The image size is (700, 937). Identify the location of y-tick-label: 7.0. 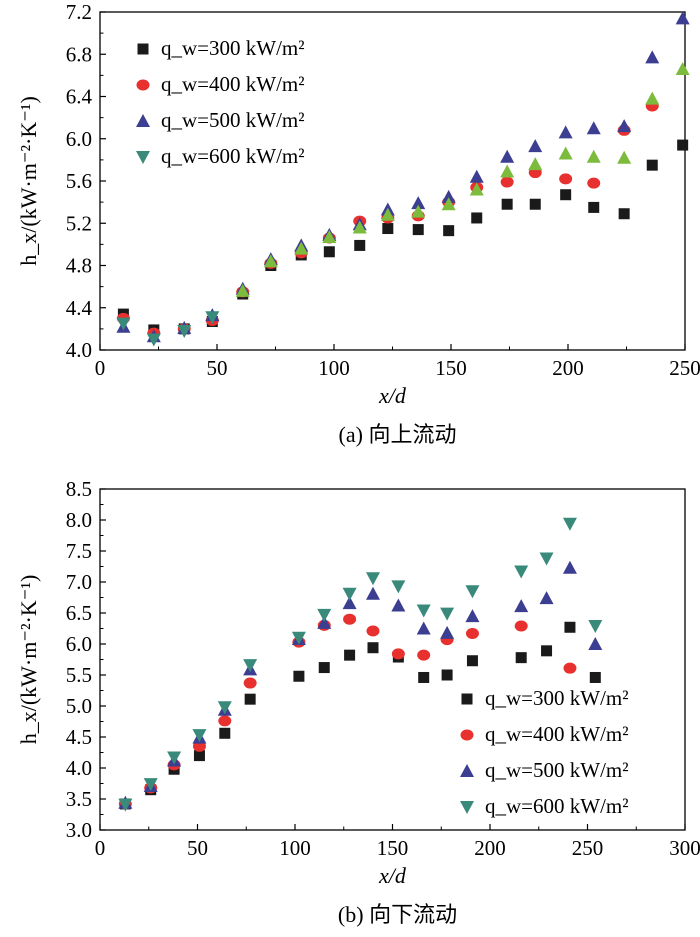
(79, 582).